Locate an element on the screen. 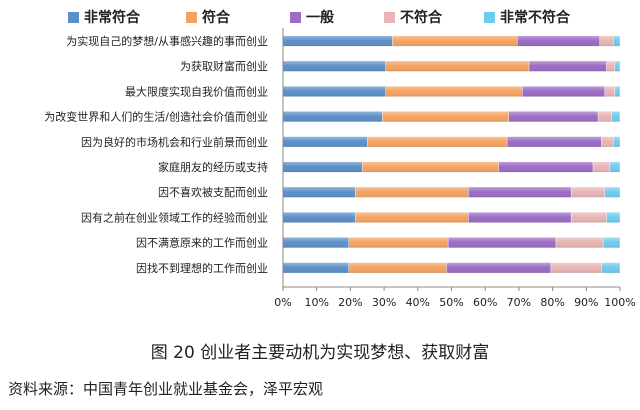 This screenshot has height=410, width=640. category-label: 因为良好的市场机会和行业前景而创业 is located at coordinates (174, 142).